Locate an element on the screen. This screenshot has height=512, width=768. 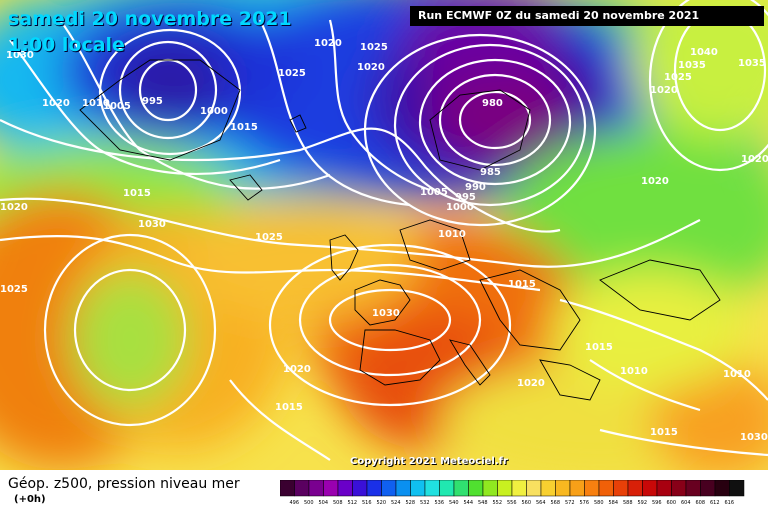
scale-label: 608 is located at coordinates (701, 503).